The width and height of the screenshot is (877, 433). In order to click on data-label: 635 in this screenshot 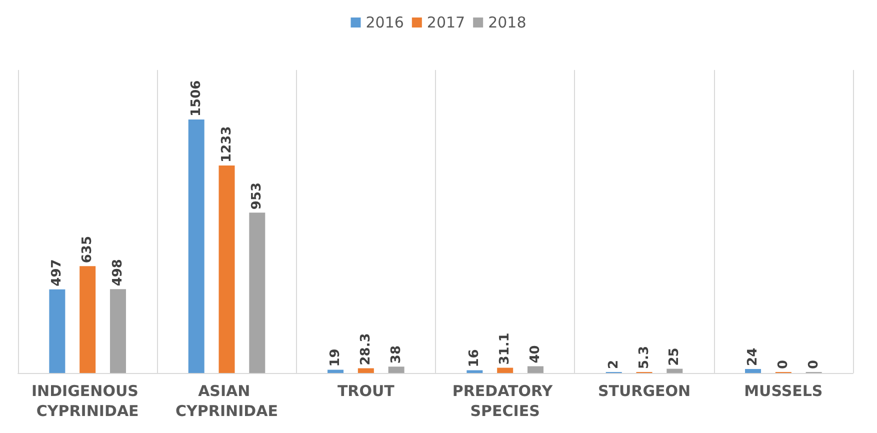, I will do `click(88, 250)`.